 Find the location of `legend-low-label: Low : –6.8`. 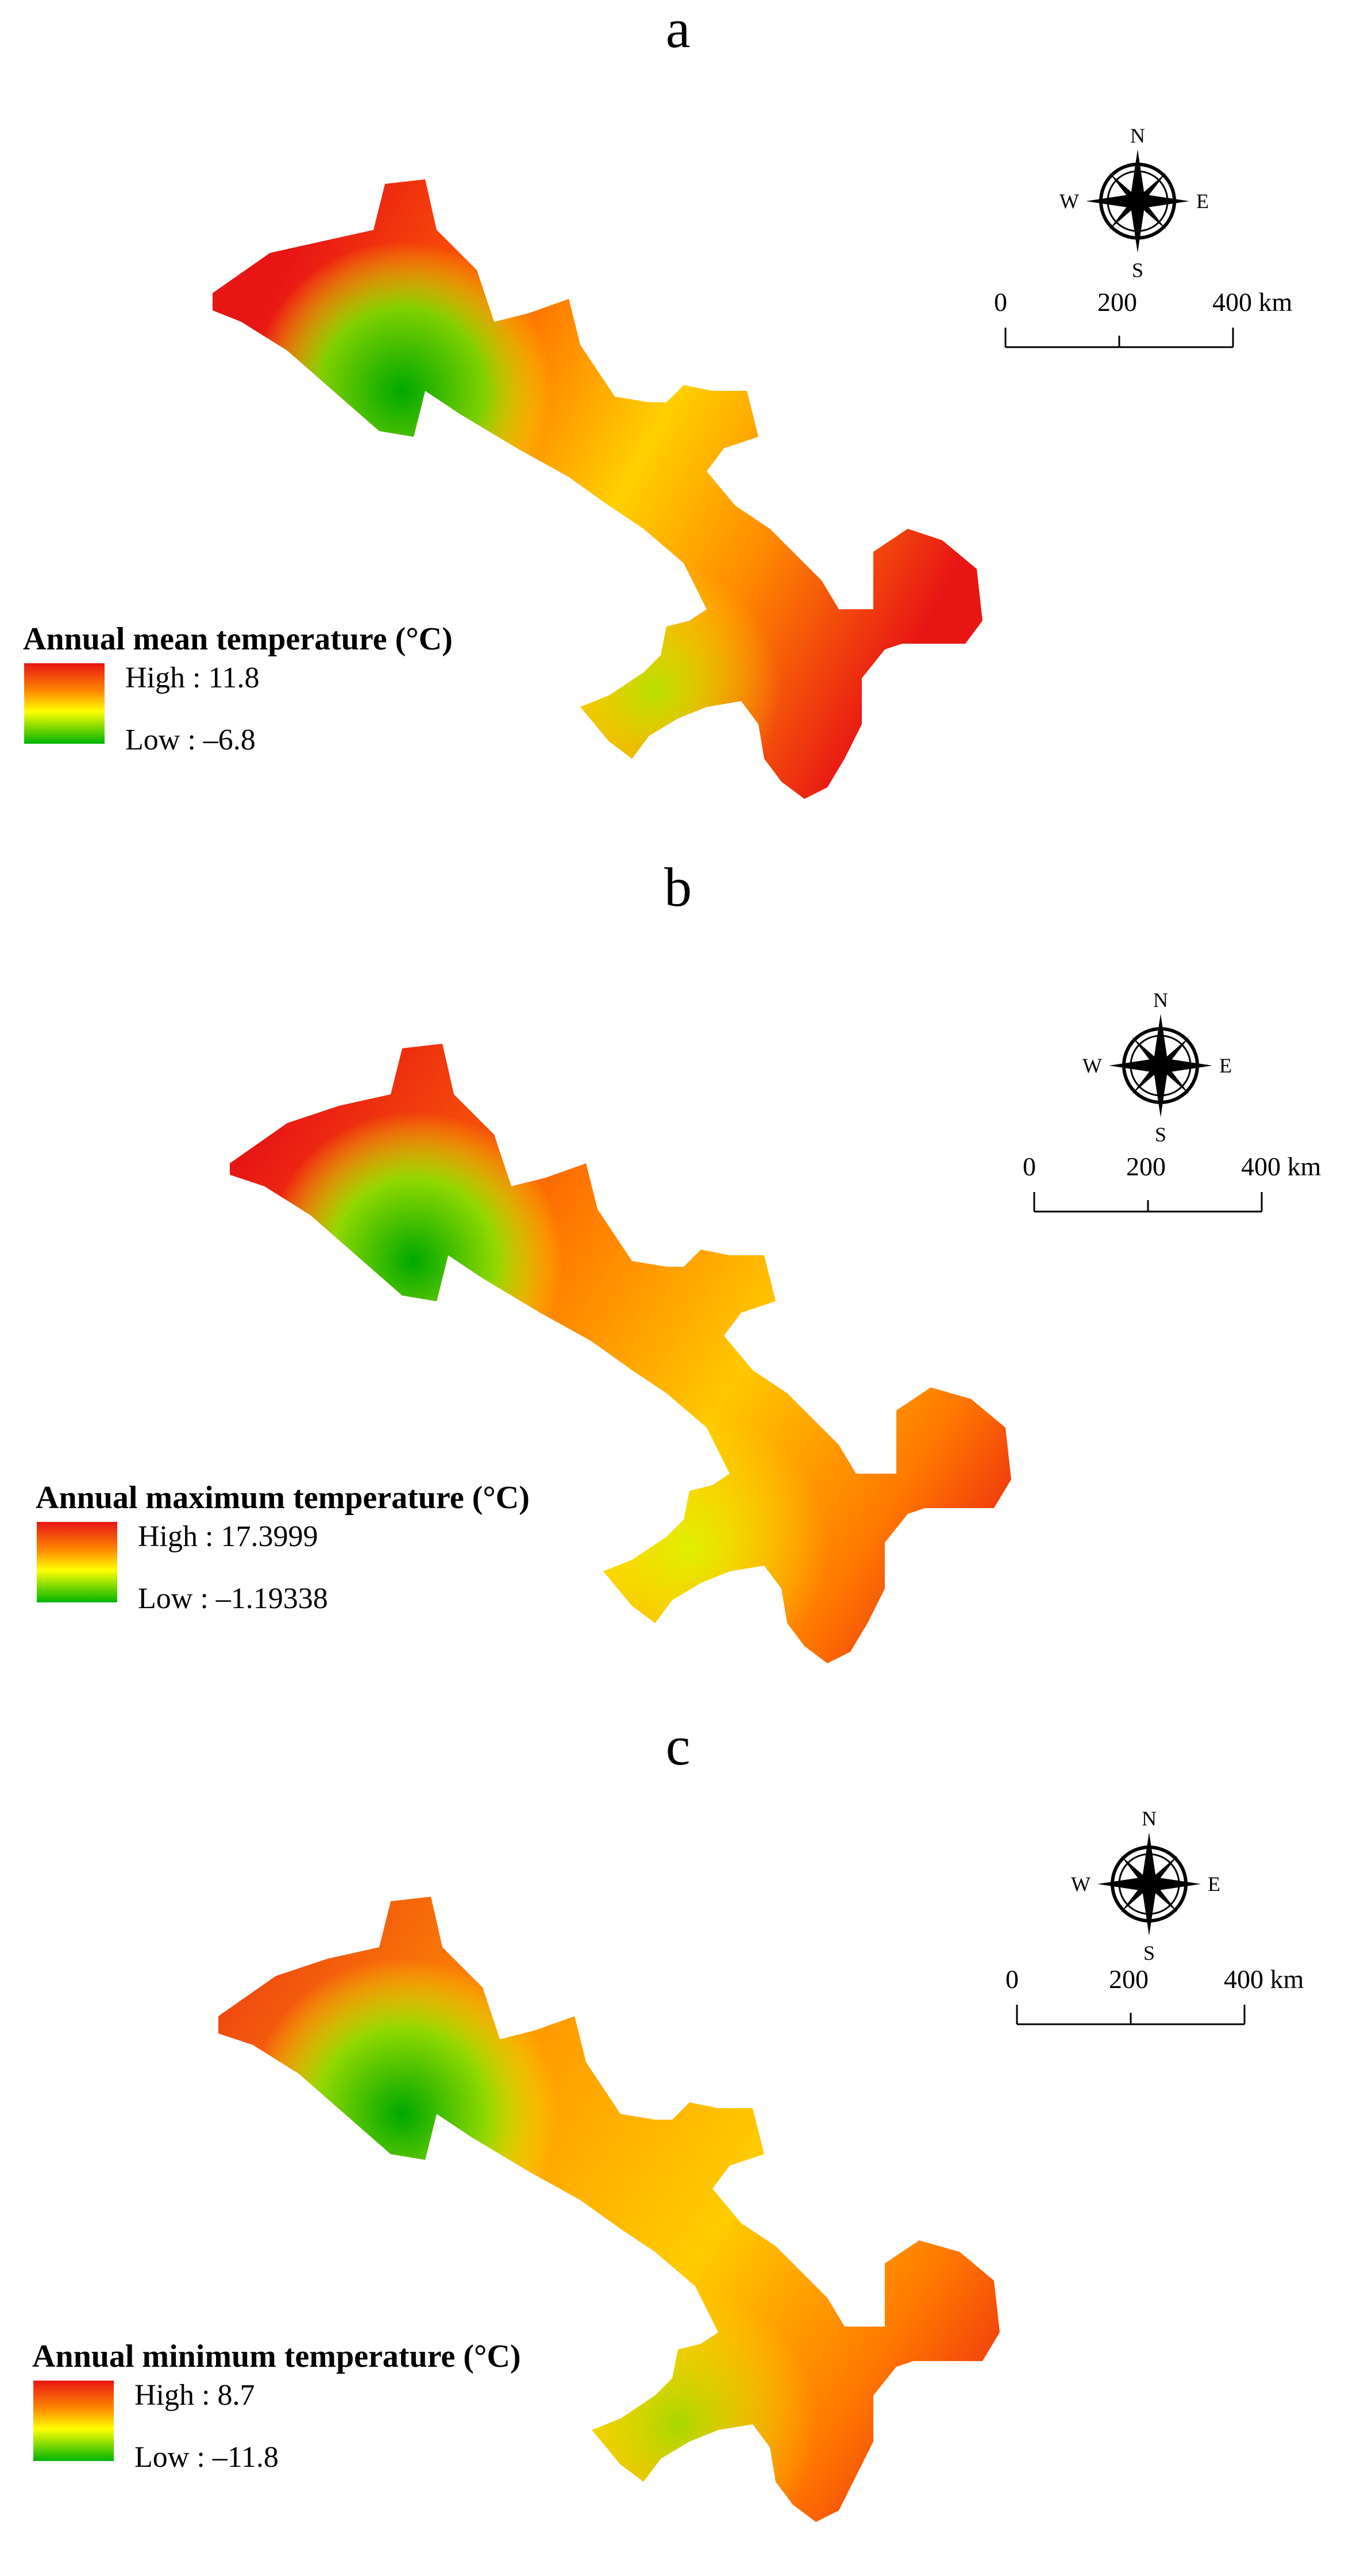

legend-low-label: Low : –6.8 is located at coordinates (190, 740).